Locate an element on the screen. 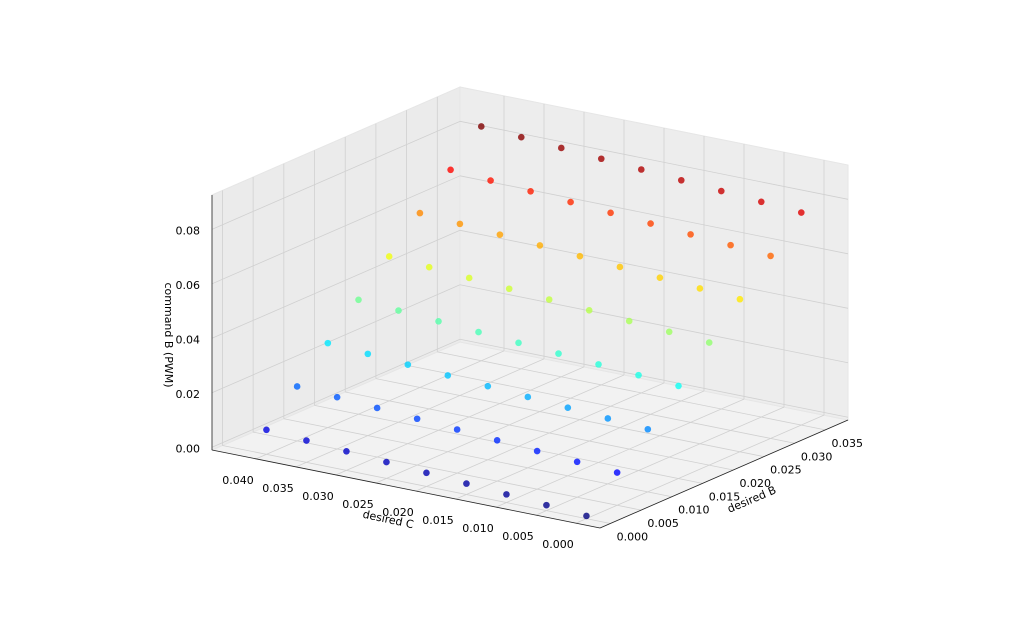 This screenshot has height=644, width=1023. z-tick-label: 0.00 is located at coordinates (188, 448).